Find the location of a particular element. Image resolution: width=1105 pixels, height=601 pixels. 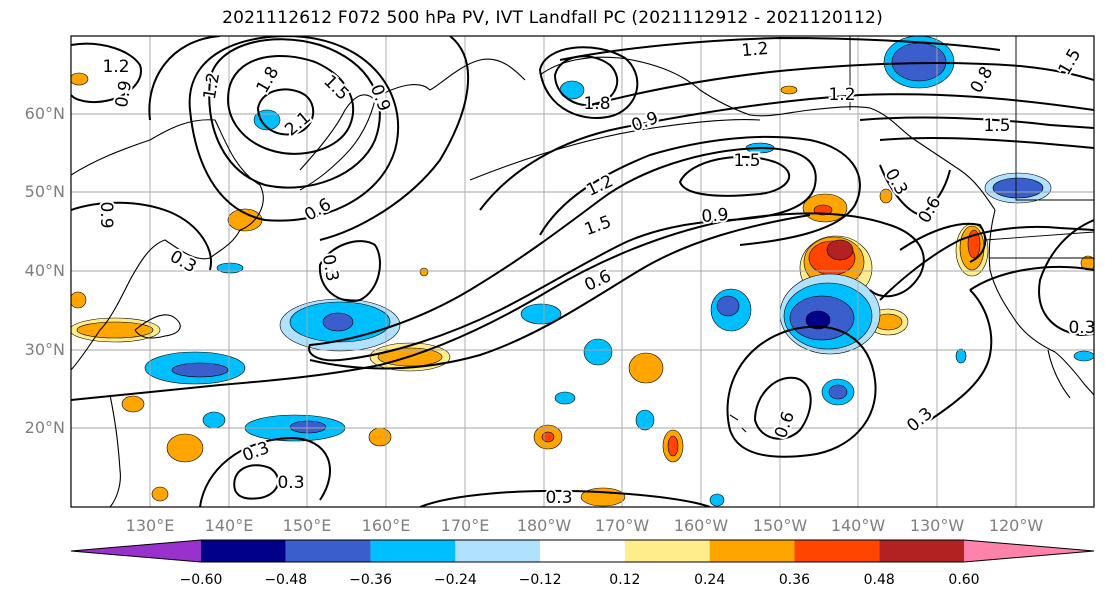

lon-label-130w: 130°W is located at coordinates (937, 525).